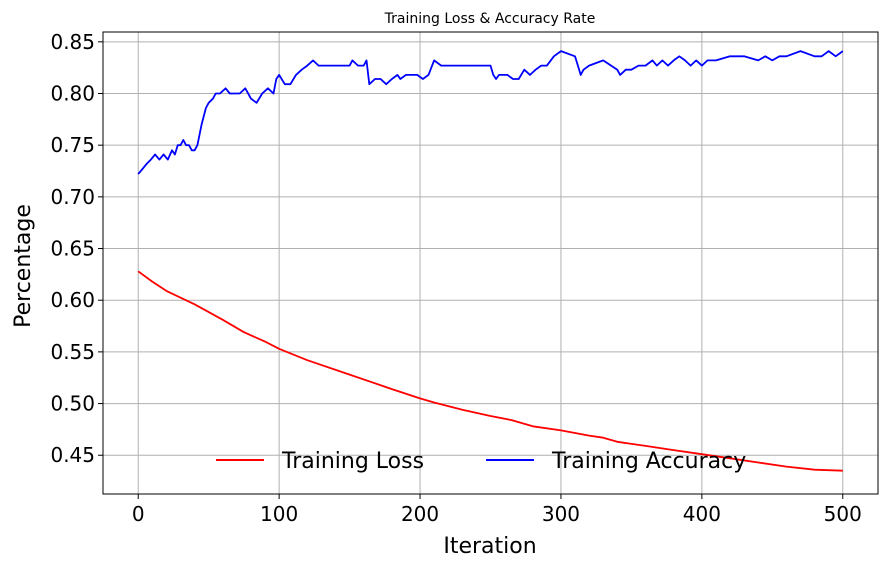  I want to click on y-tick-label: 0.85, so click(72, 42).